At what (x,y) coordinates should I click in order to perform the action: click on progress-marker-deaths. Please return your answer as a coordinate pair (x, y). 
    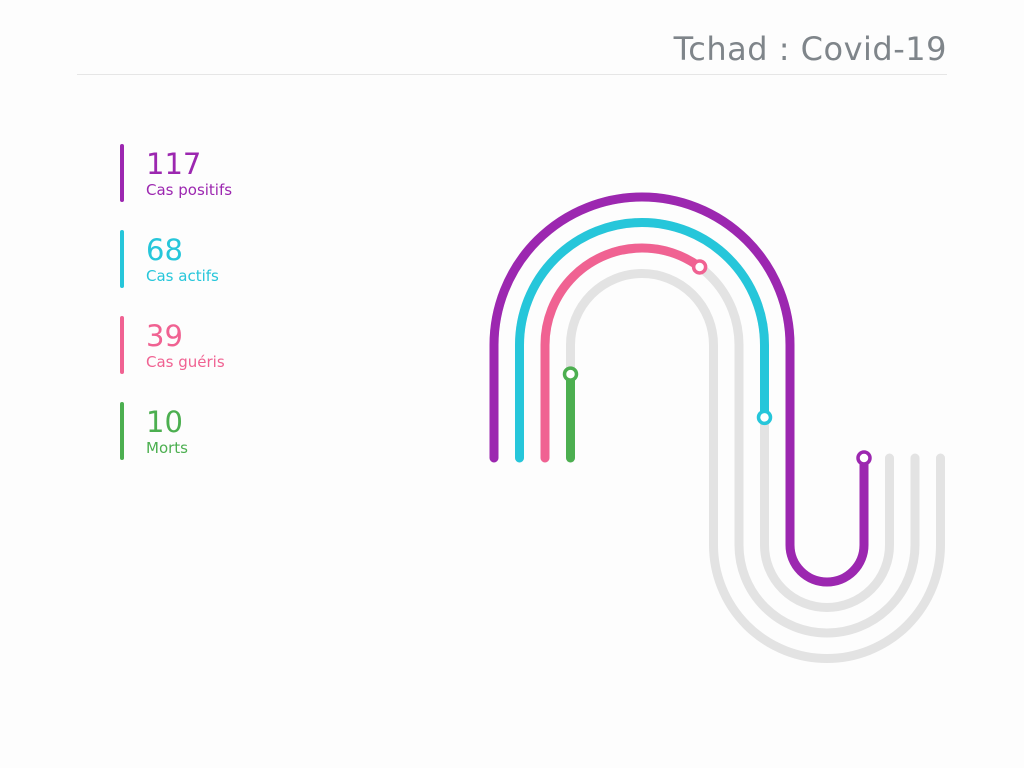
    Looking at the image, I should click on (570, 374).